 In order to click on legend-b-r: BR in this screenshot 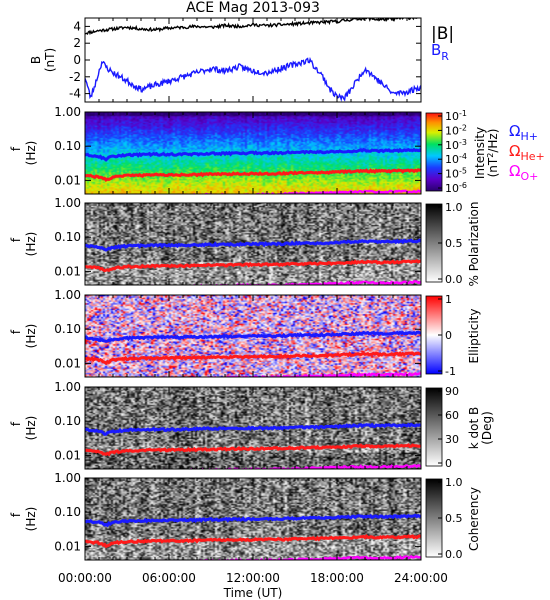, I will do `click(440, 52)`.